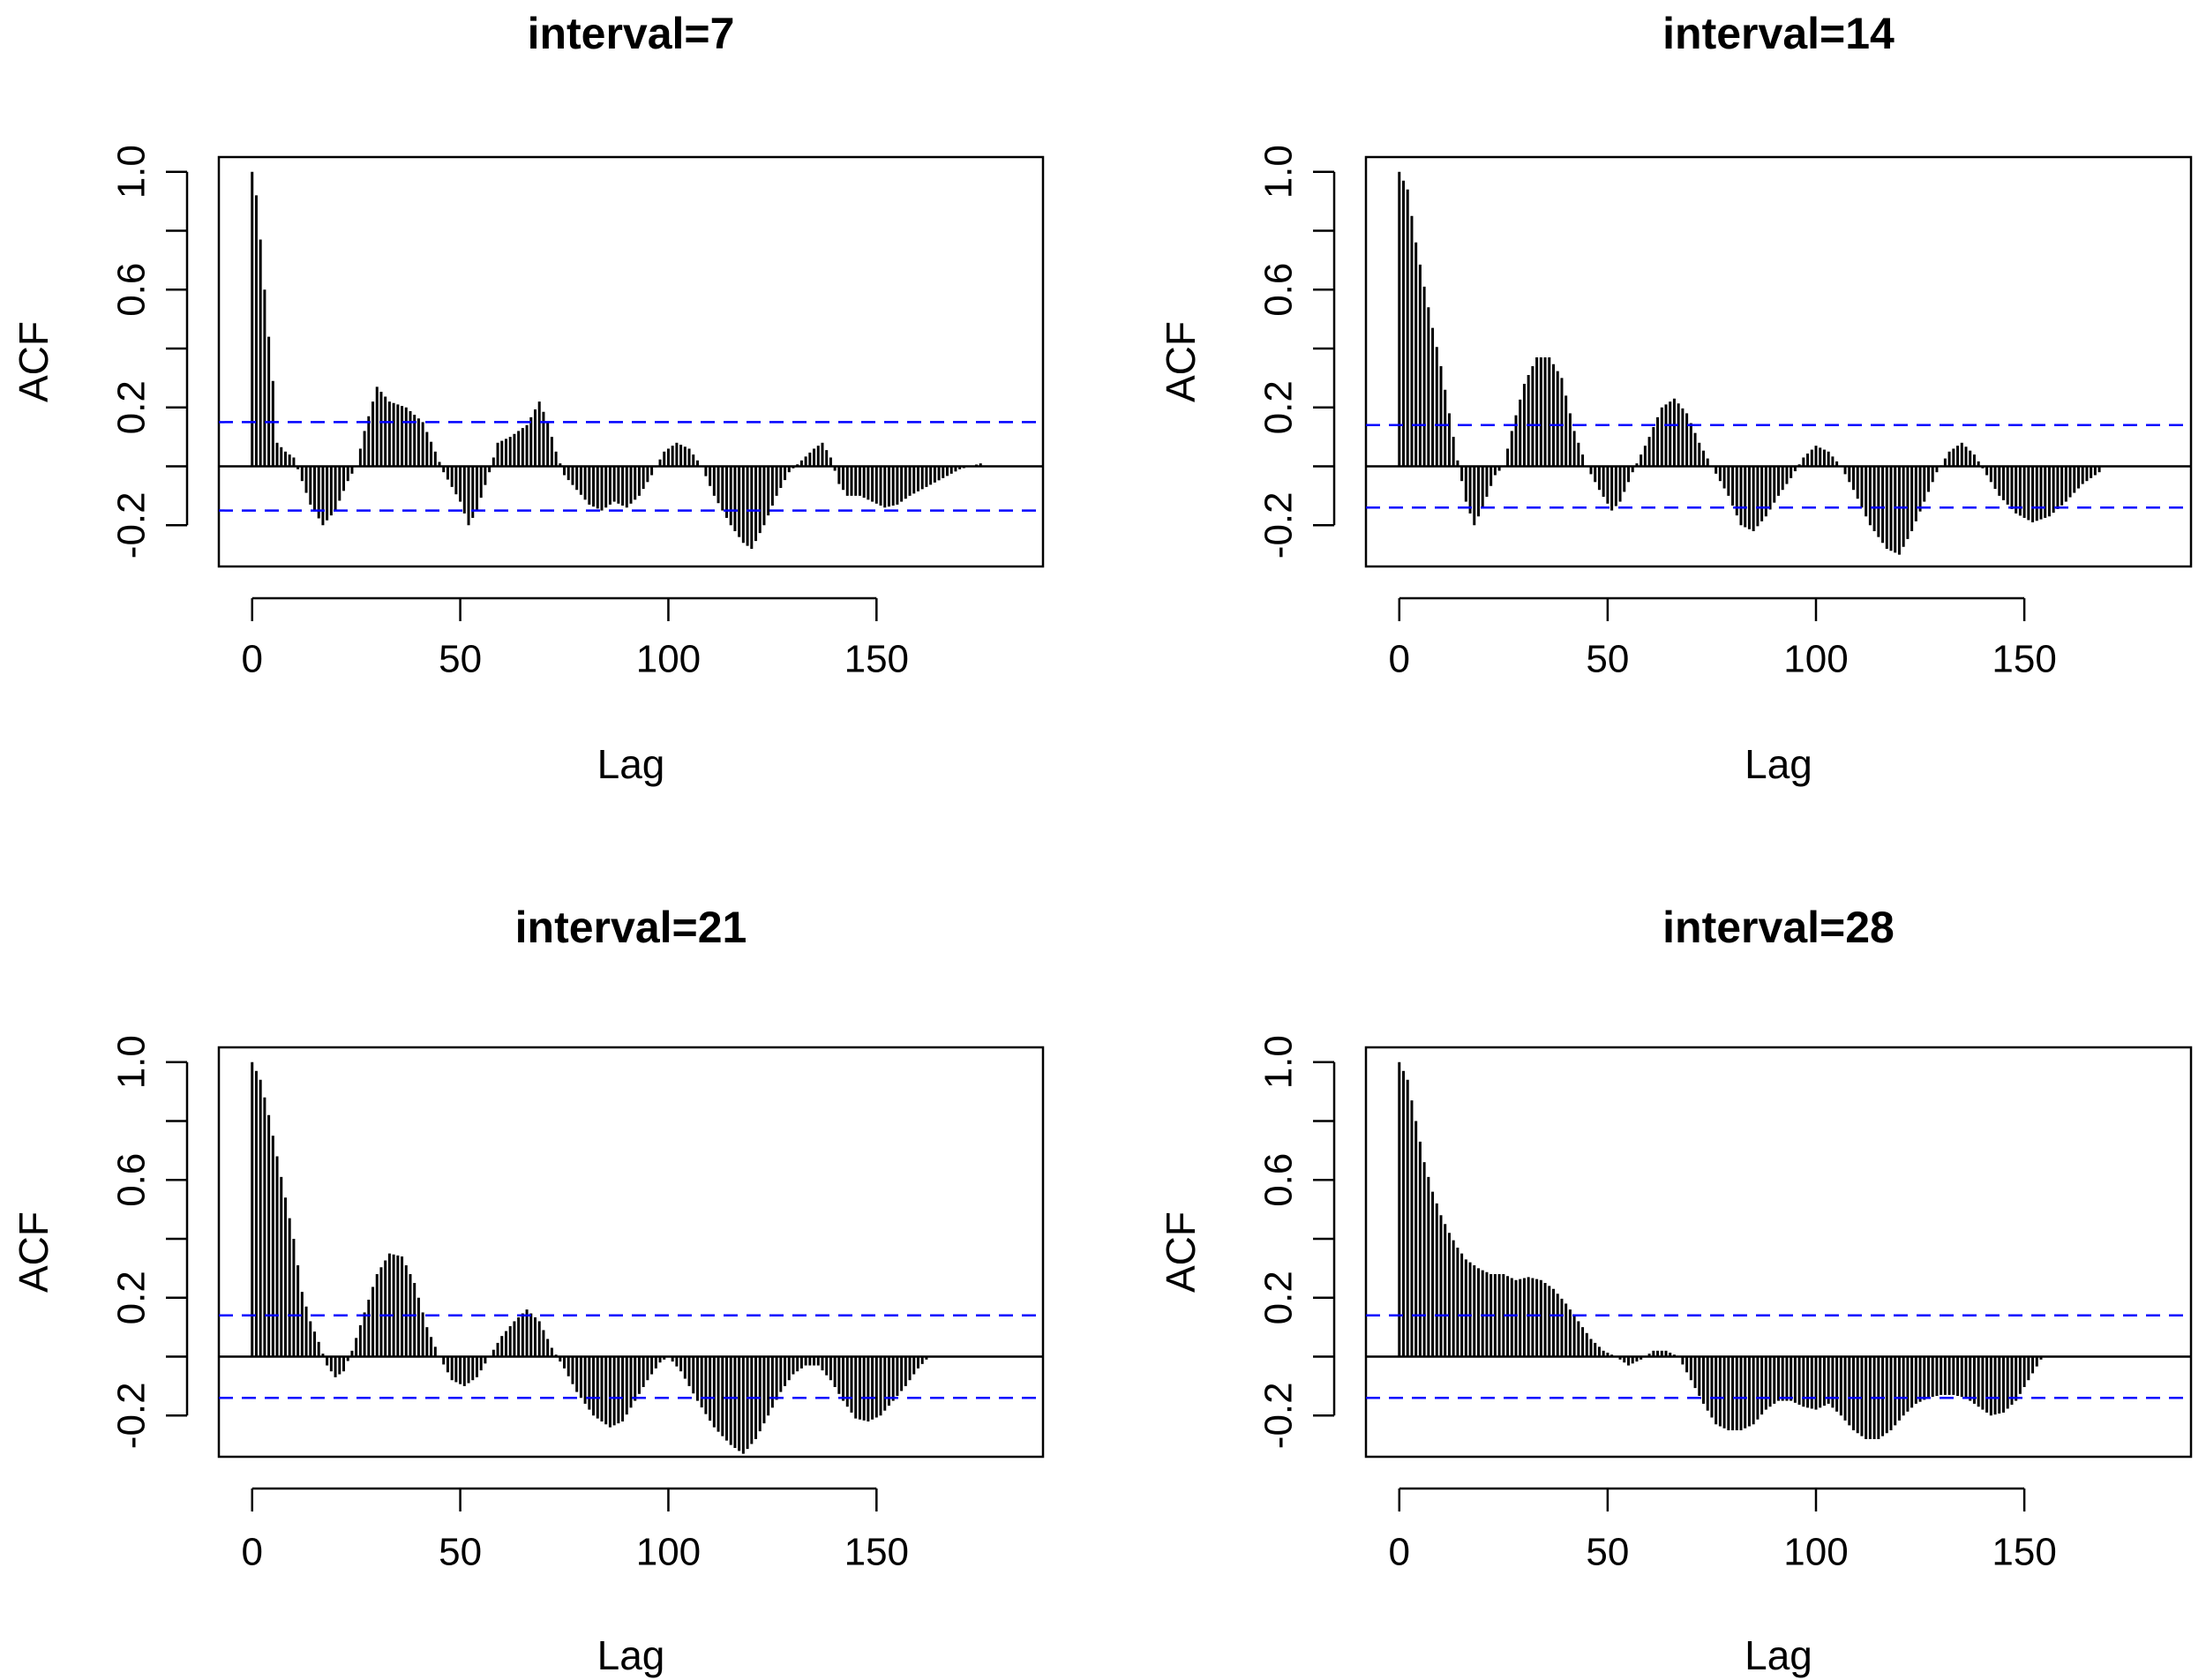  Describe the element at coordinates (1778, 33) in the screenshot. I see `chart-title: interval=14` at that location.